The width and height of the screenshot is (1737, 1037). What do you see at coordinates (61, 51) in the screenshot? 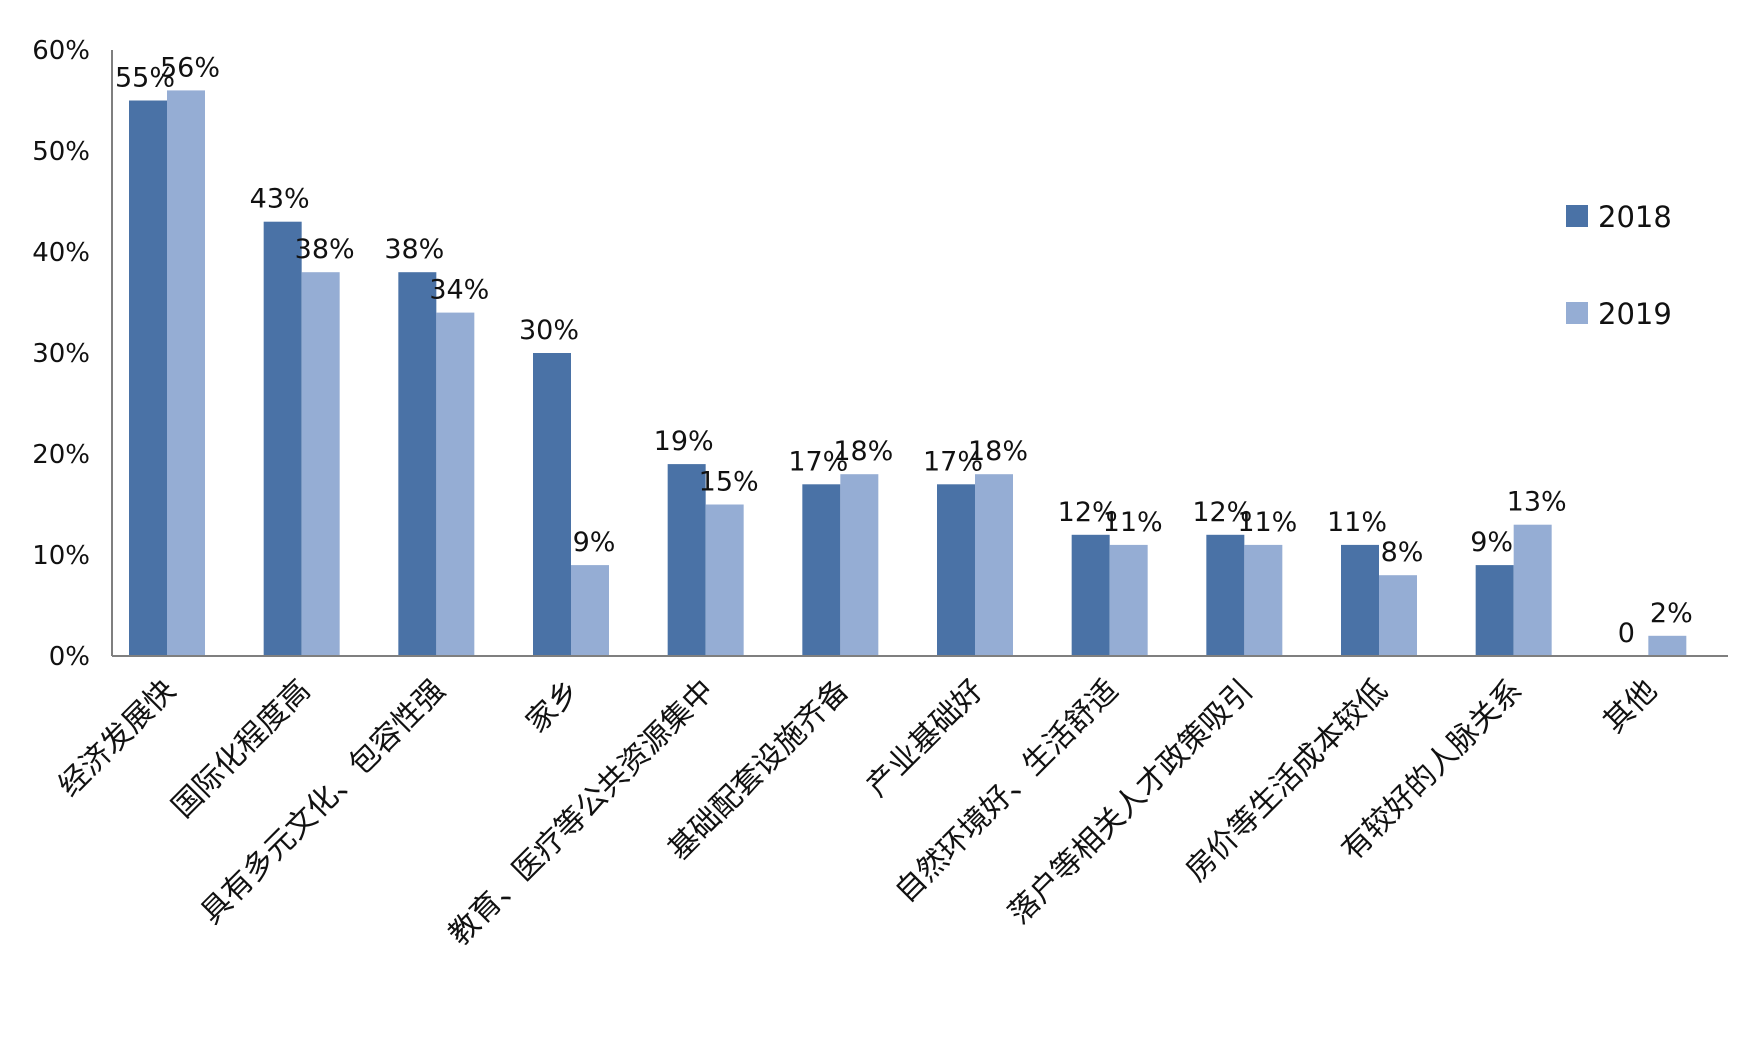
I see `y-tick-label: 60%` at bounding box center [61, 51].